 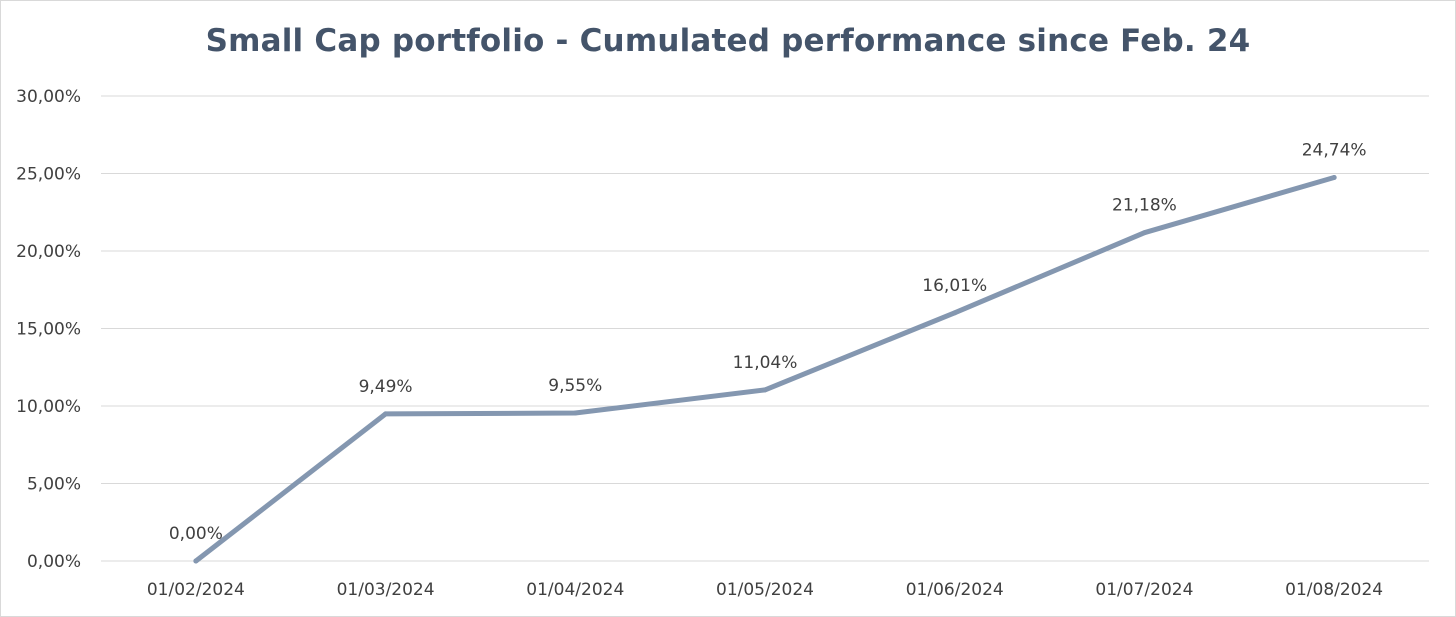 What do you see at coordinates (54, 562) in the screenshot?
I see `y-tick-label: 0,00%` at bounding box center [54, 562].